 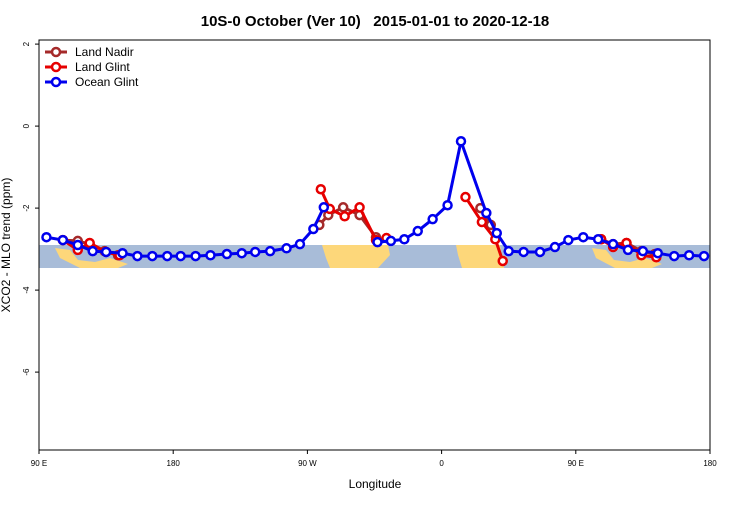 What do you see at coordinates (441, 463) in the screenshot?
I see `x-tick-label: 0` at bounding box center [441, 463].